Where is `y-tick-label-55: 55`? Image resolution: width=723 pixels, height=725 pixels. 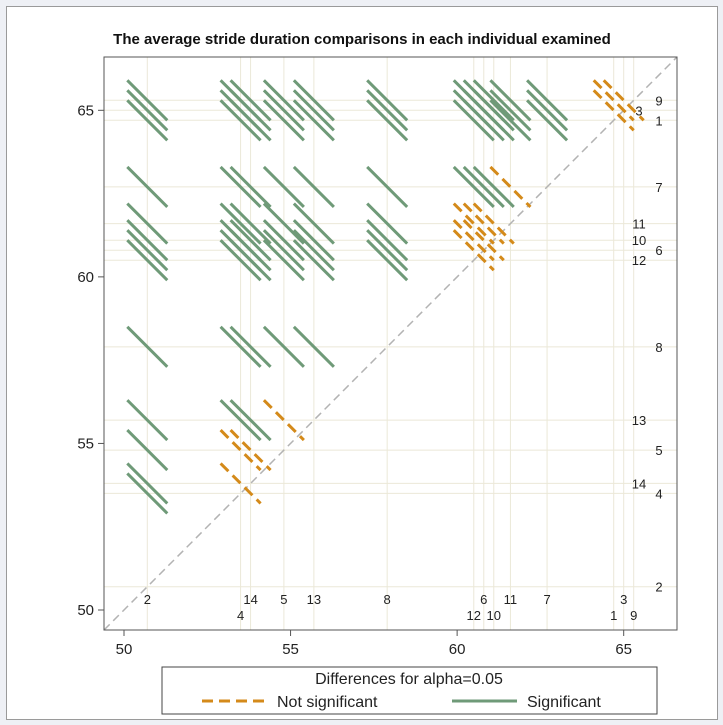
y-tick-label-55: 55 is located at coordinates (85, 443).